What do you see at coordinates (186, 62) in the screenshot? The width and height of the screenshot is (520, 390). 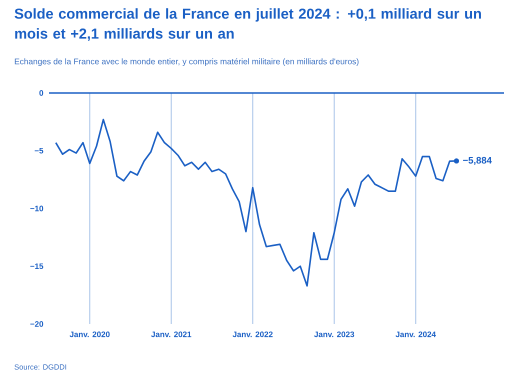 I see `chart-subtitle: Echanges de la France avec le monde entier, y compris matériel militaire (en milliards d'euros)` at bounding box center [186, 62].